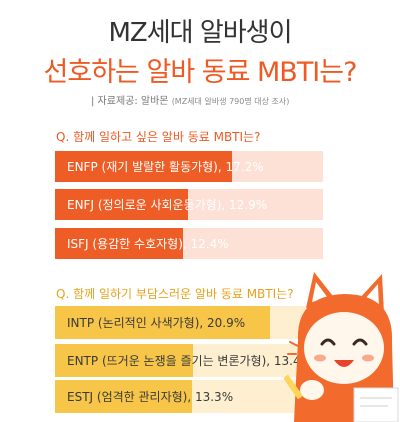  I want to click on bar-track: ENTP (뜨거운 논쟁을 즐기는 변론가형), 13.4%, so click(189, 360).